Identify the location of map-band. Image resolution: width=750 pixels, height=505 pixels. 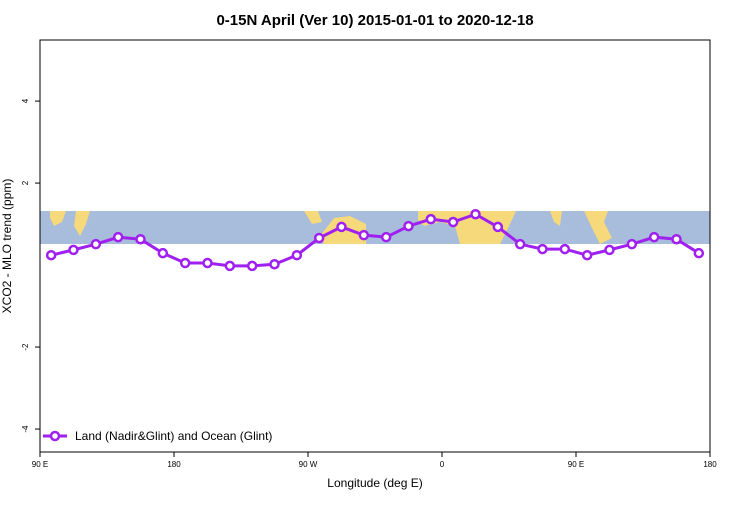
(375, 227).